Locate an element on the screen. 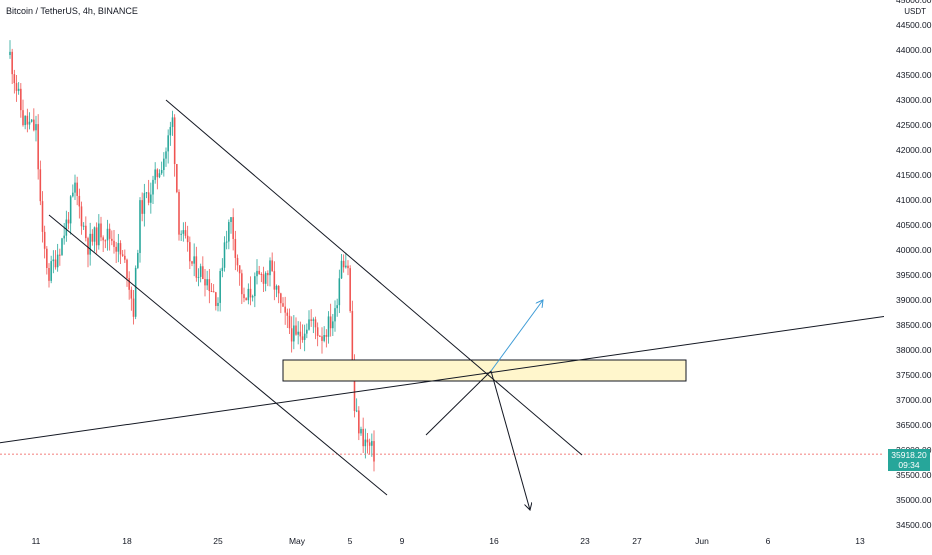  price-tick-label: 42000.00 is located at coordinates (914, 150).